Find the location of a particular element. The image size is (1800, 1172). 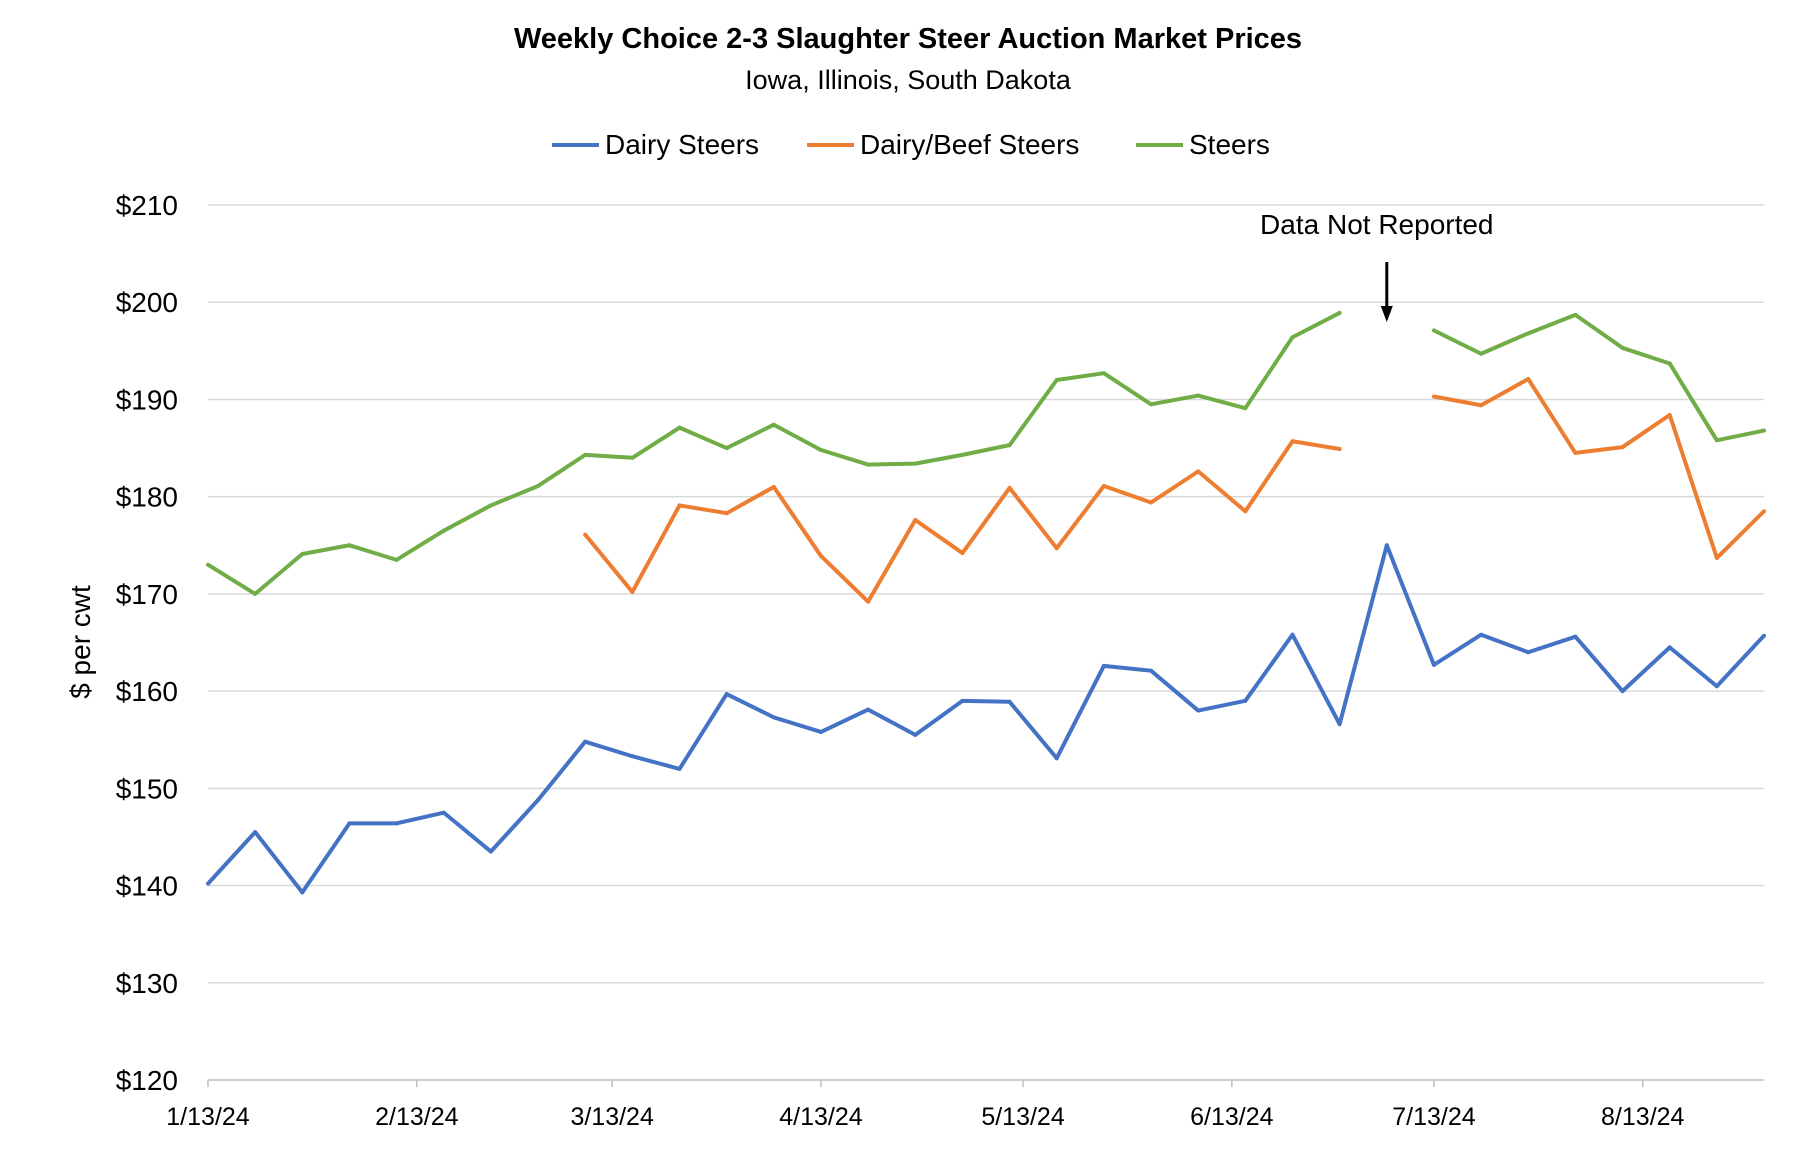

y-tick-label: $120 is located at coordinates (147, 1080).